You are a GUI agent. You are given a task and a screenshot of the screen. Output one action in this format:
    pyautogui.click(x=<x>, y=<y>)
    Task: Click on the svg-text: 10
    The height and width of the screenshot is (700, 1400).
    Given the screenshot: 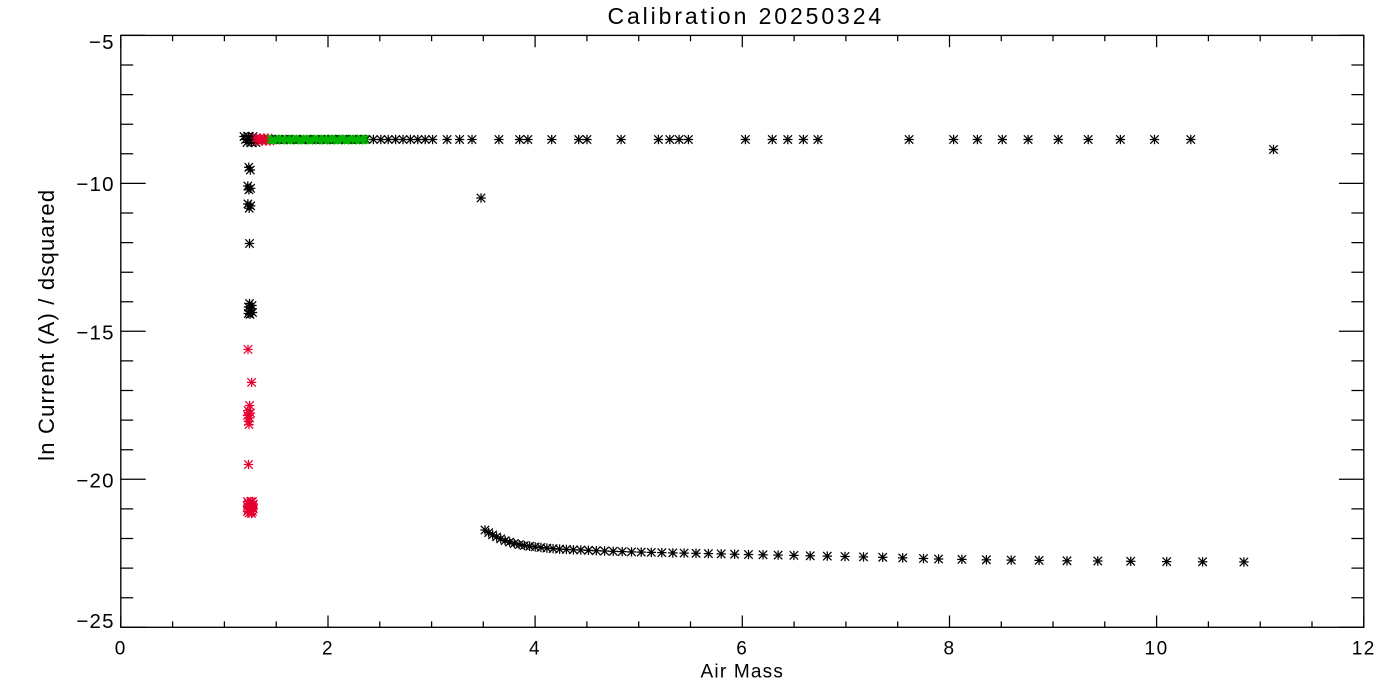 What is the action you would take?
    pyautogui.click(x=1157, y=649)
    